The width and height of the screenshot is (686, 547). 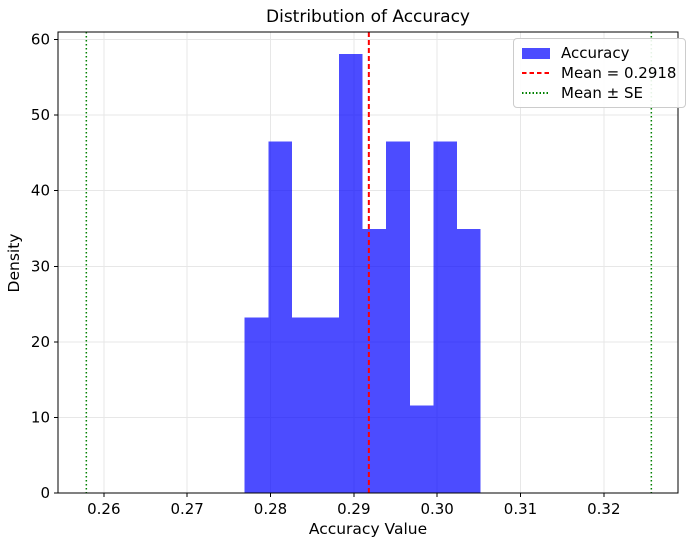 What do you see at coordinates (186, 509) in the screenshot?
I see `x-tick-label: 0.27` at bounding box center [186, 509].